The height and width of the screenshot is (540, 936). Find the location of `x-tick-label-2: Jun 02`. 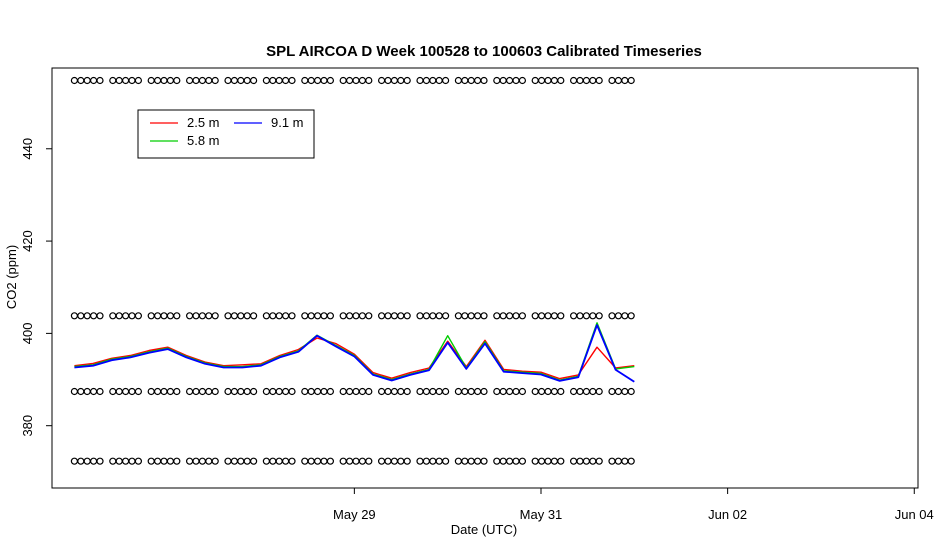

x-tick-label-2: Jun 02 is located at coordinates (727, 514).